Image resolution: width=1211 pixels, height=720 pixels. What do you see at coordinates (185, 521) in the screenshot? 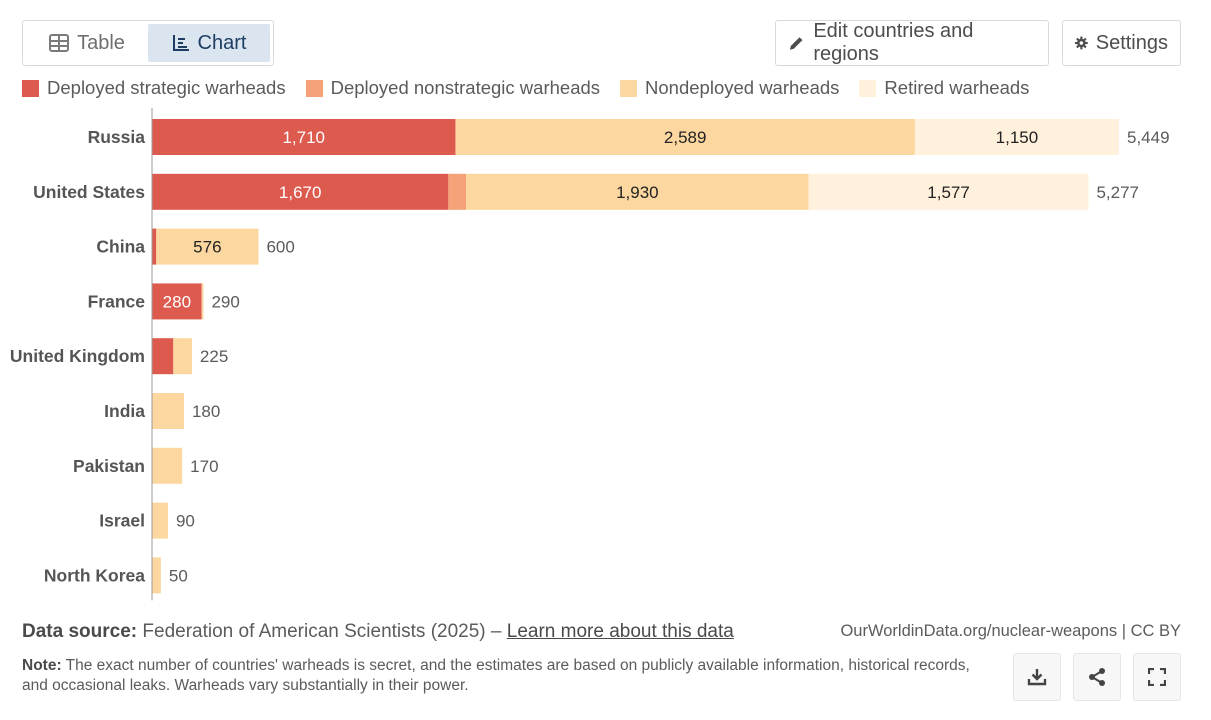
I see `bar-total-label: 90` at bounding box center [185, 521].